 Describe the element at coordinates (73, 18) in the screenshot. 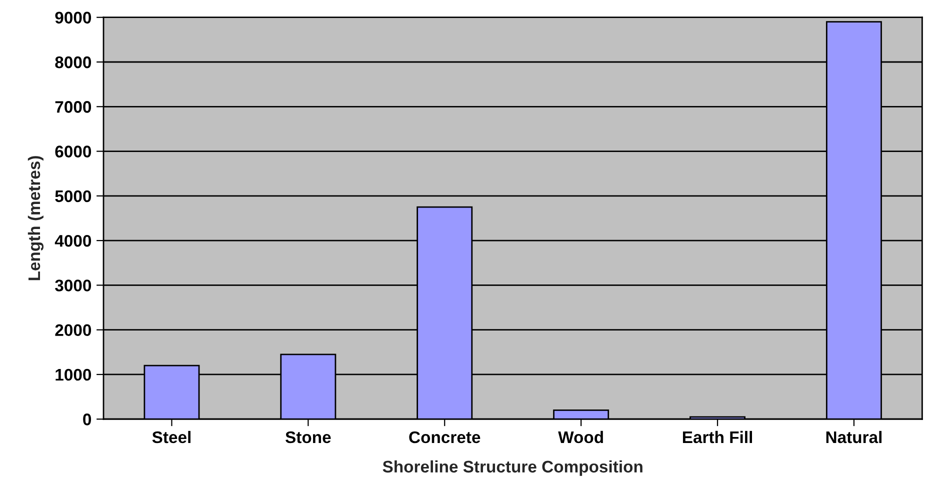

I see `y-tick-label: 9000` at that location.